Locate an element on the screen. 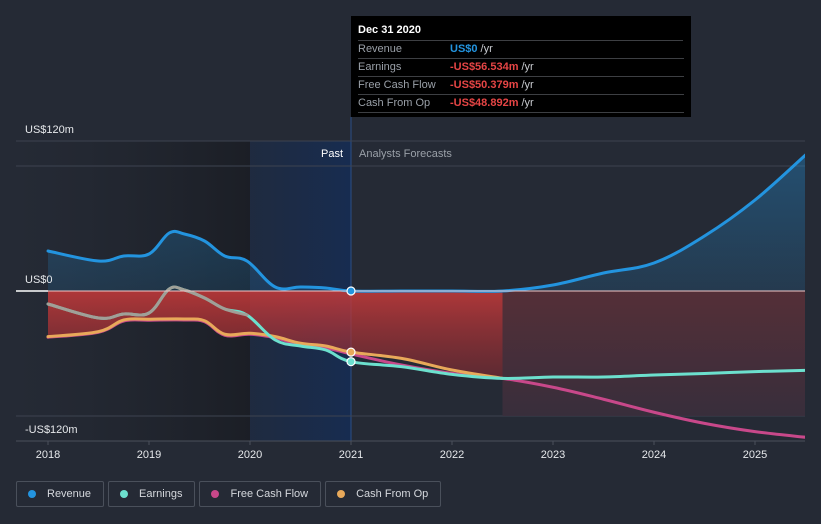 The height and width of the screenshot is (524, 821). forecast-loss-area is located at coordinates (653, 353).